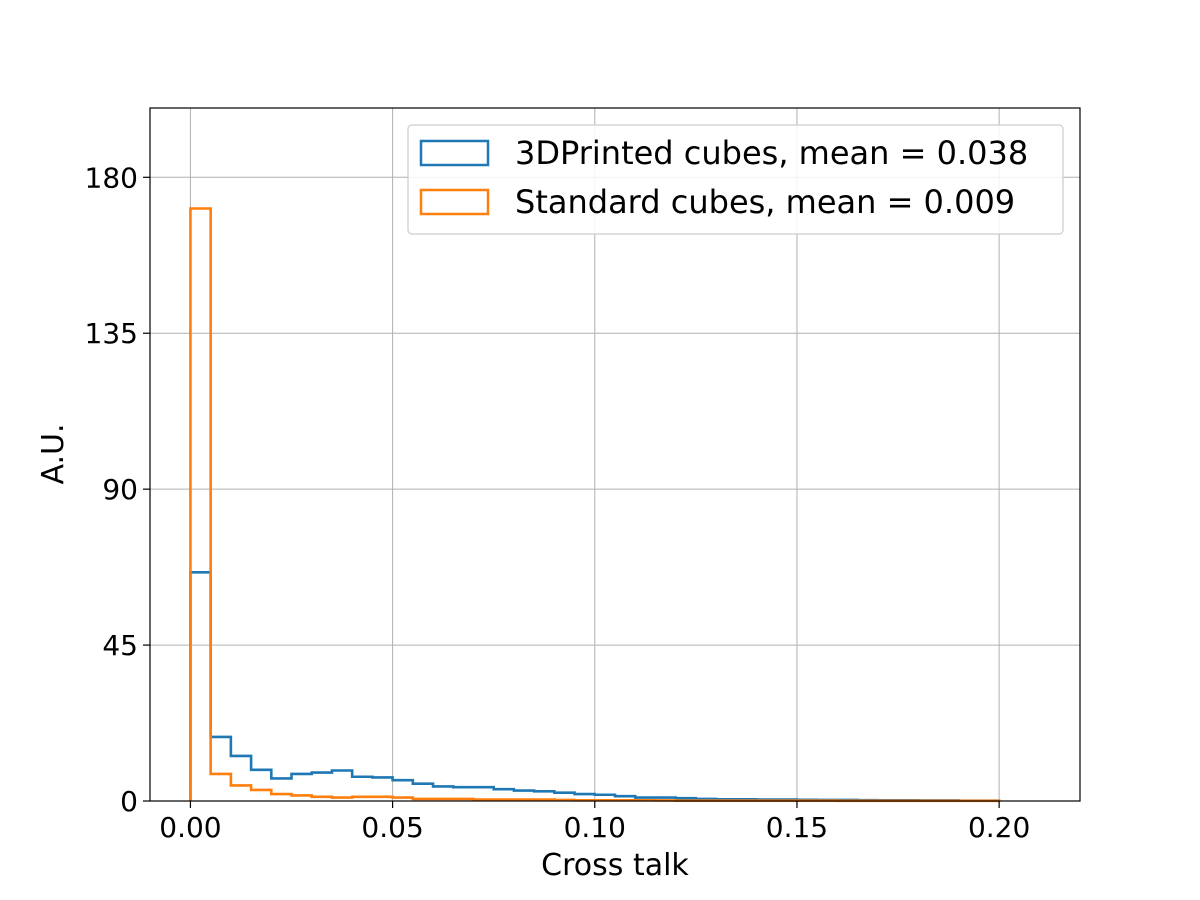 Image resolution: width=1200 pixels, height=900 pixels. I want to click on y-axis-ticks: 0 45 90 135 180, so click(117, 489).